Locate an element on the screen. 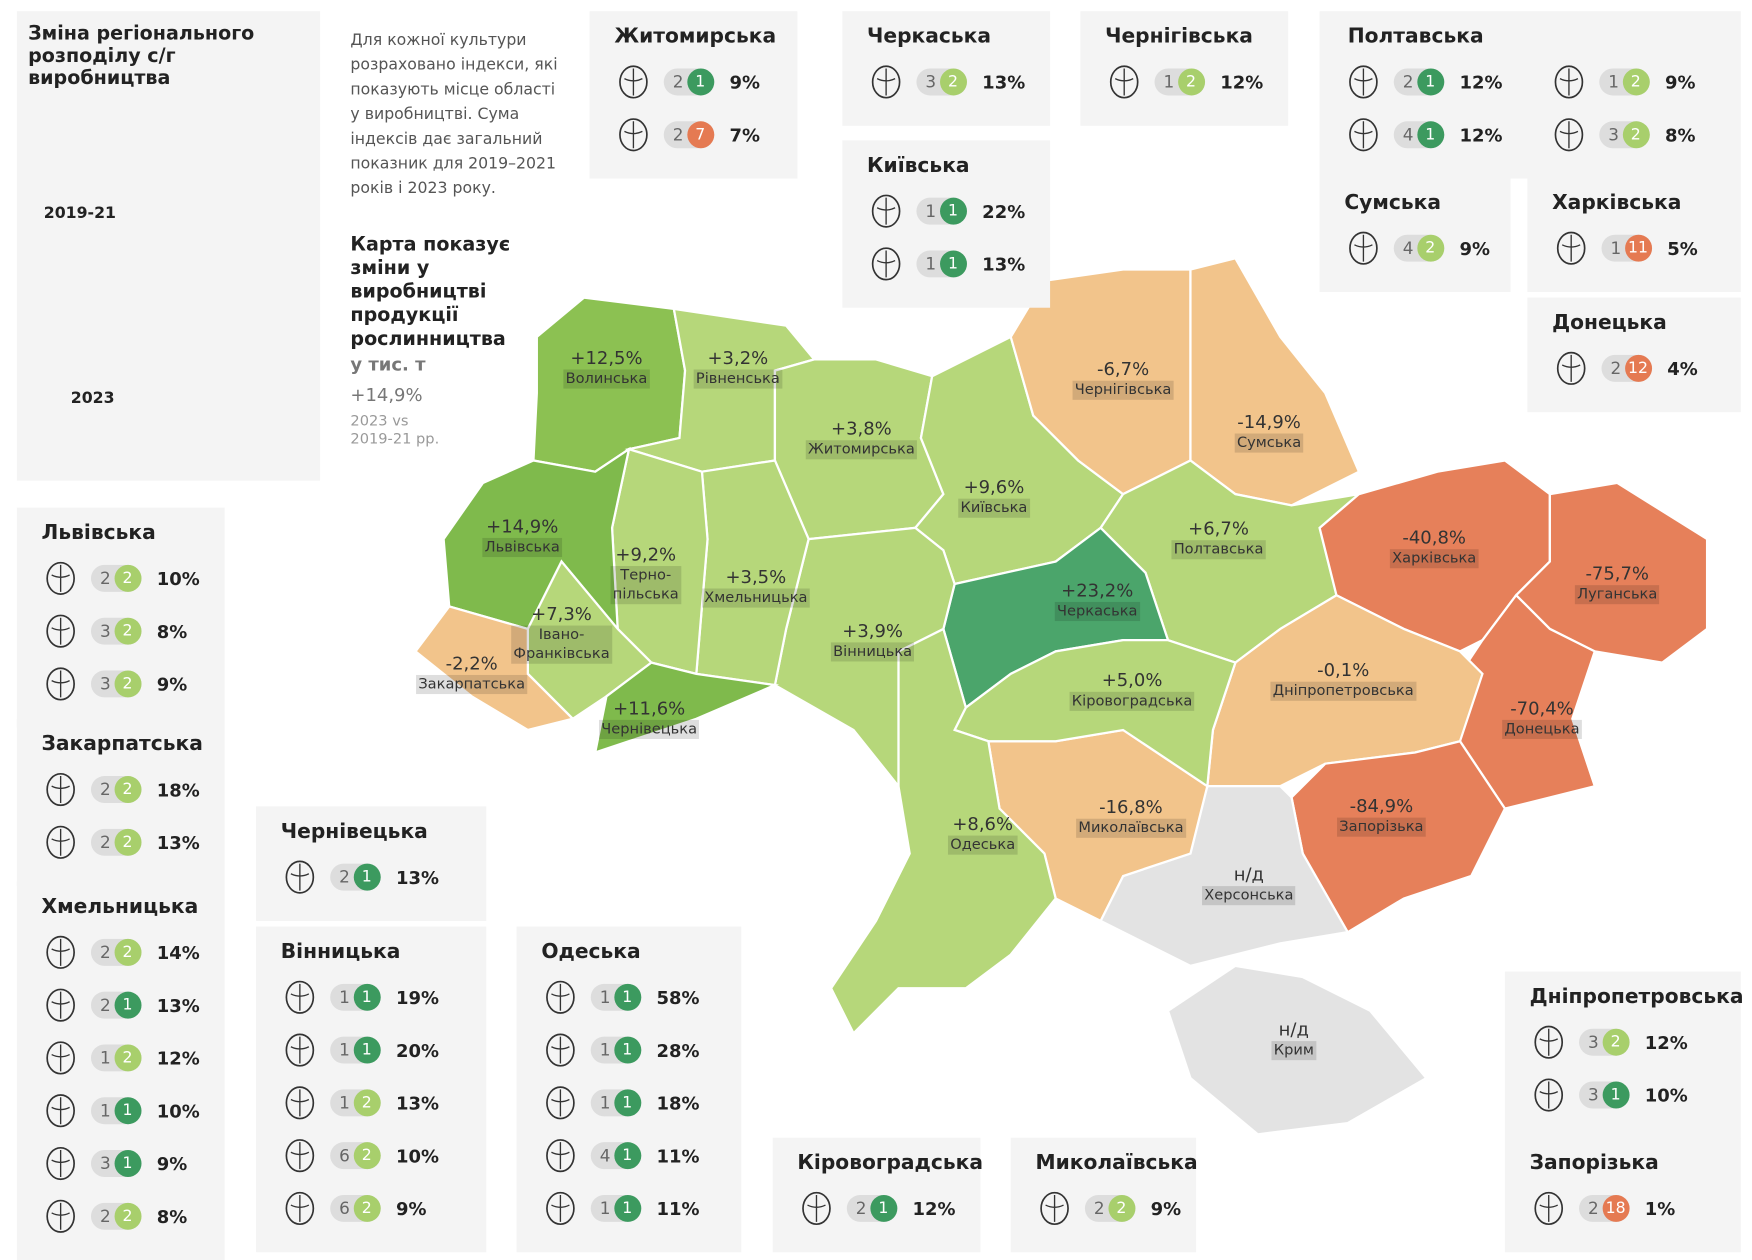  region-label: -16,8% Миколаївська is located at coordinates (1131, 817).